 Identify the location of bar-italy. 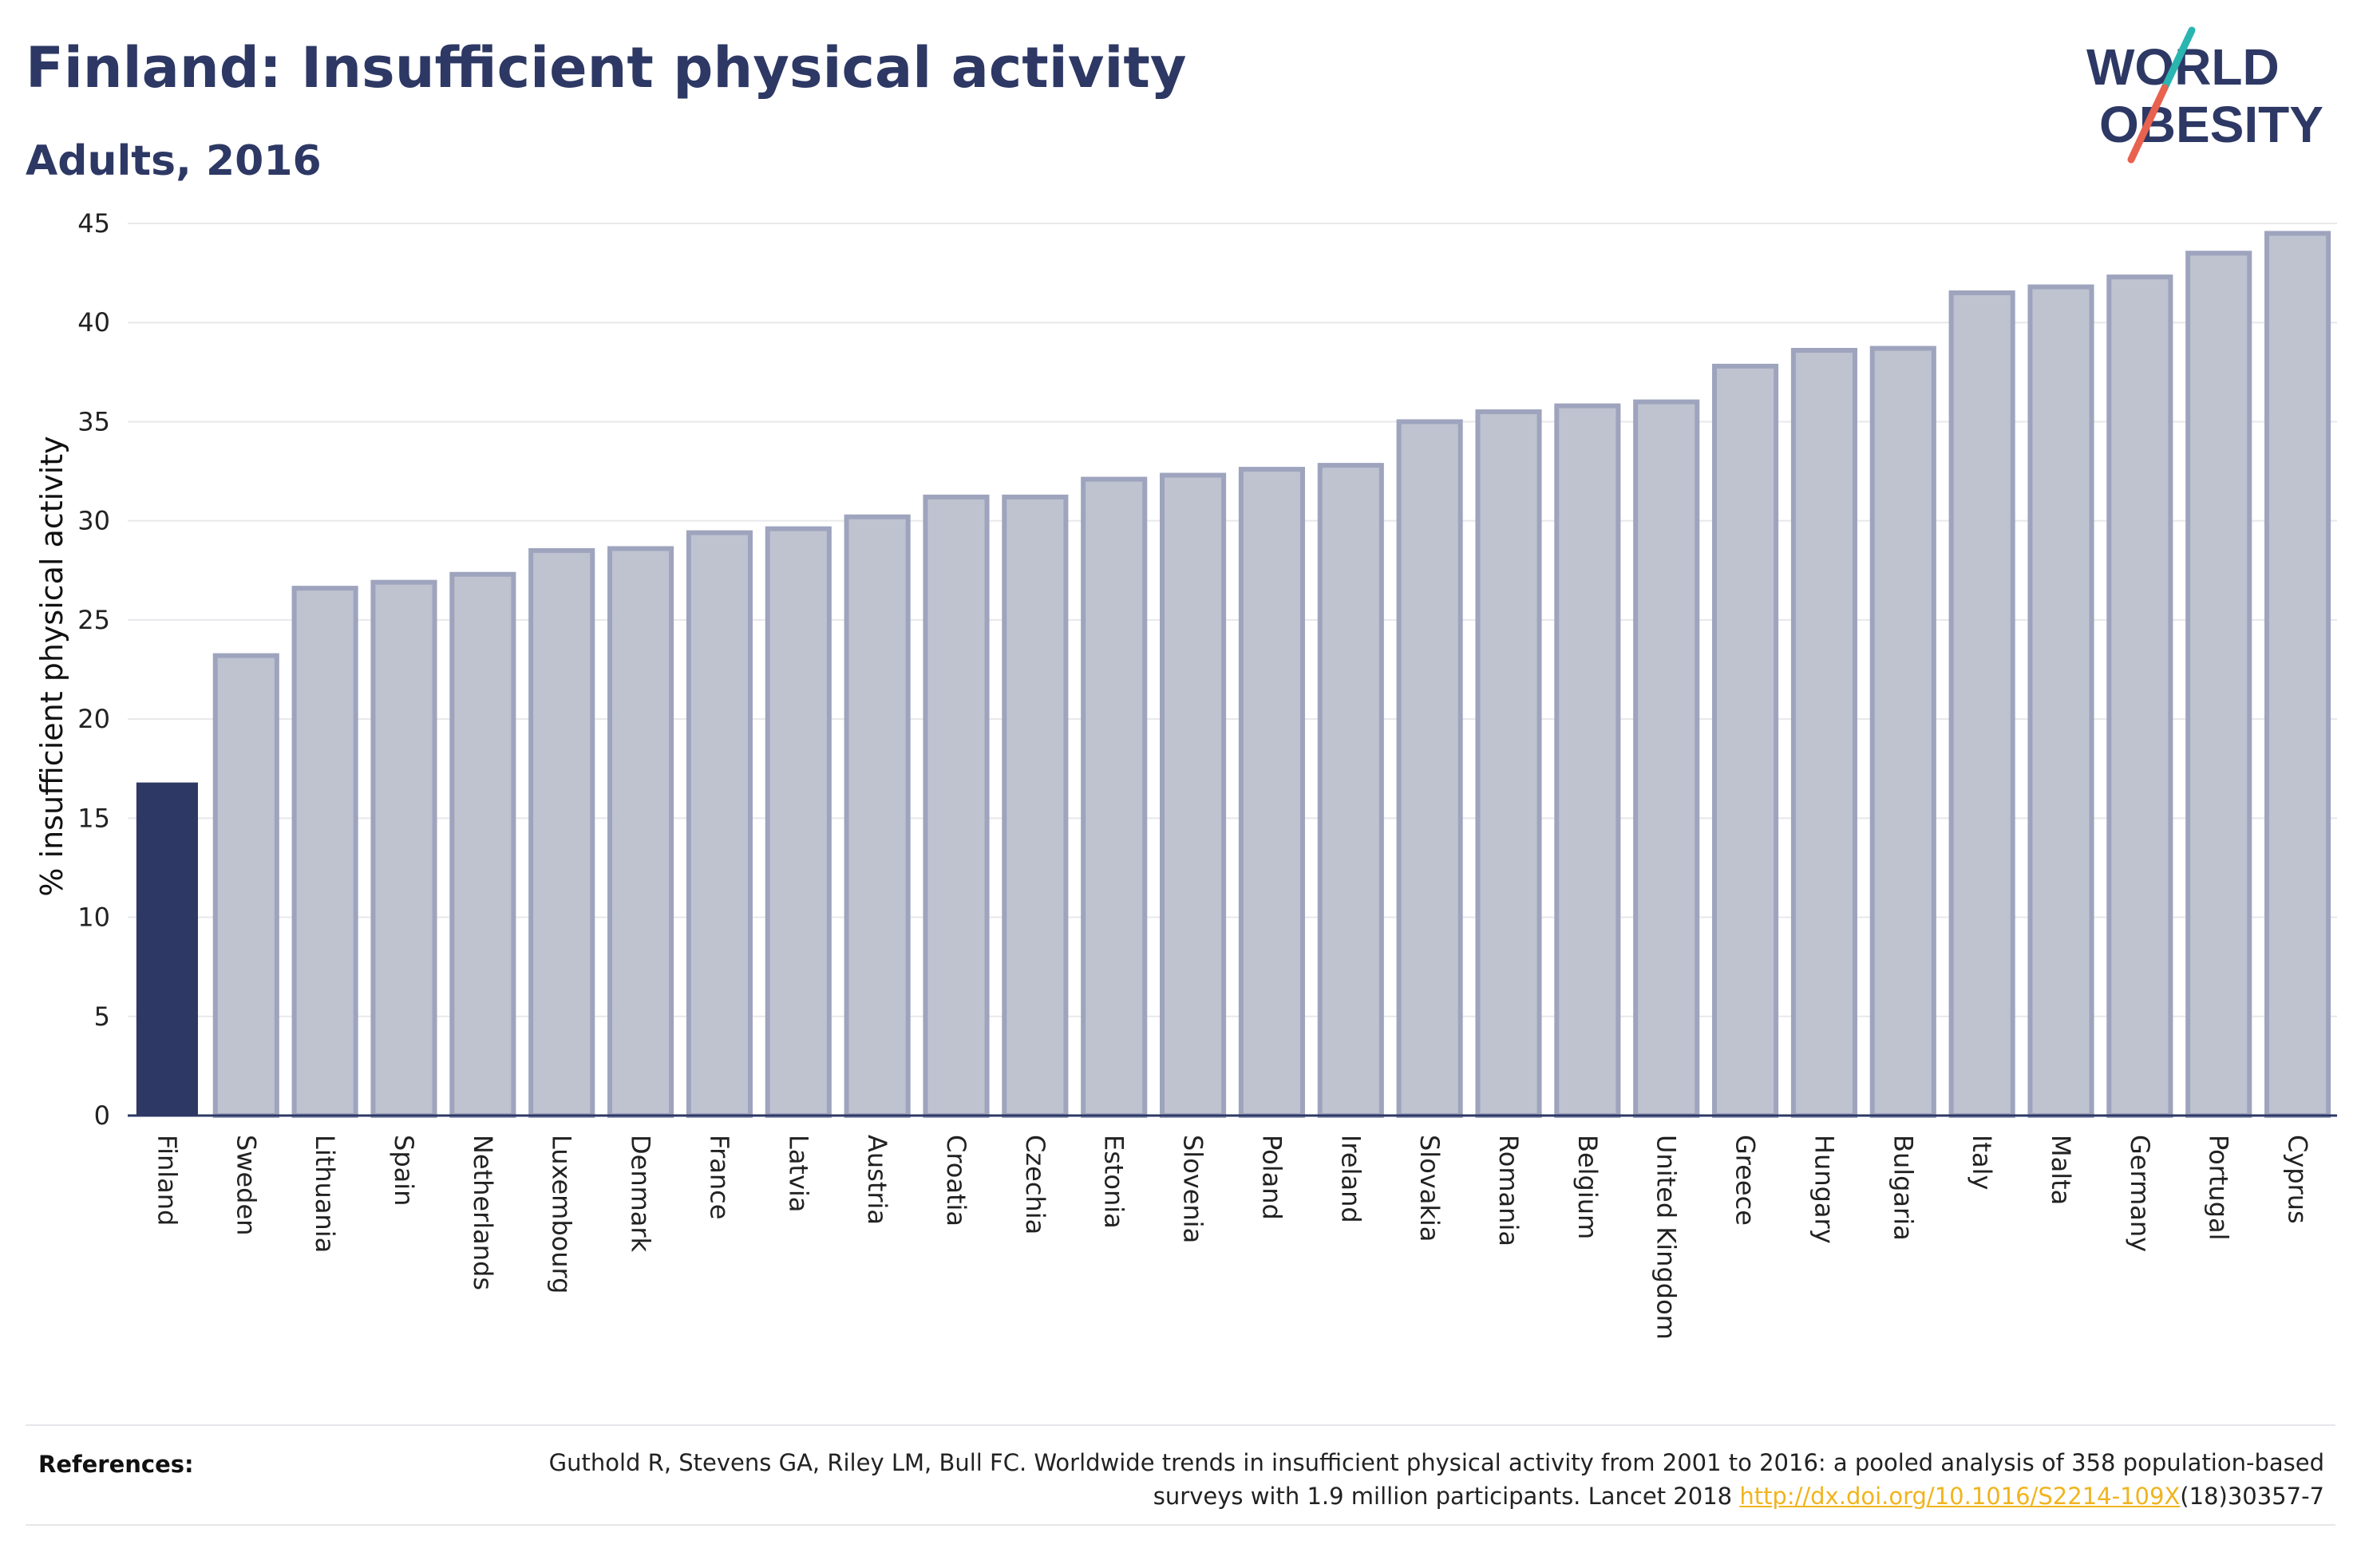
(1981, 704).